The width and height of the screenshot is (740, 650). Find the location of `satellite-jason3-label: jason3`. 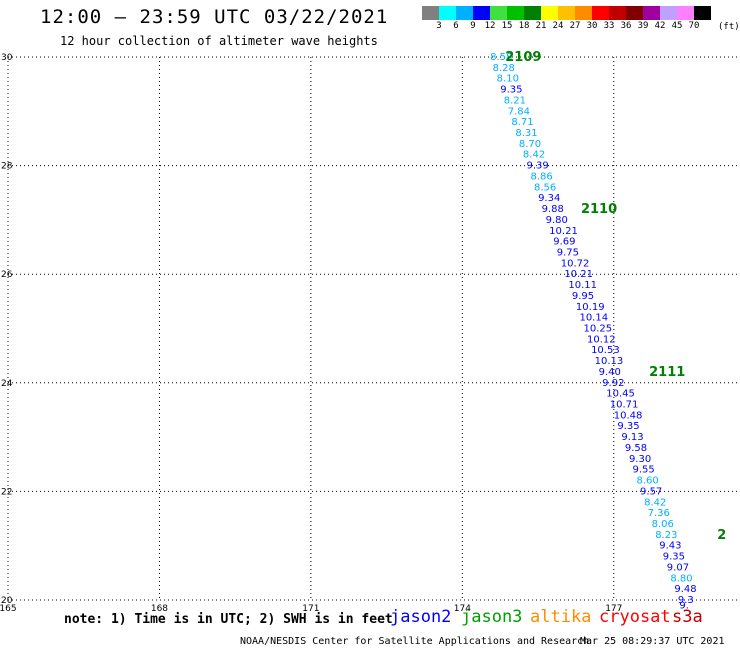

satellite-jason3-label: jason3 is located at coordinates (492, 617).